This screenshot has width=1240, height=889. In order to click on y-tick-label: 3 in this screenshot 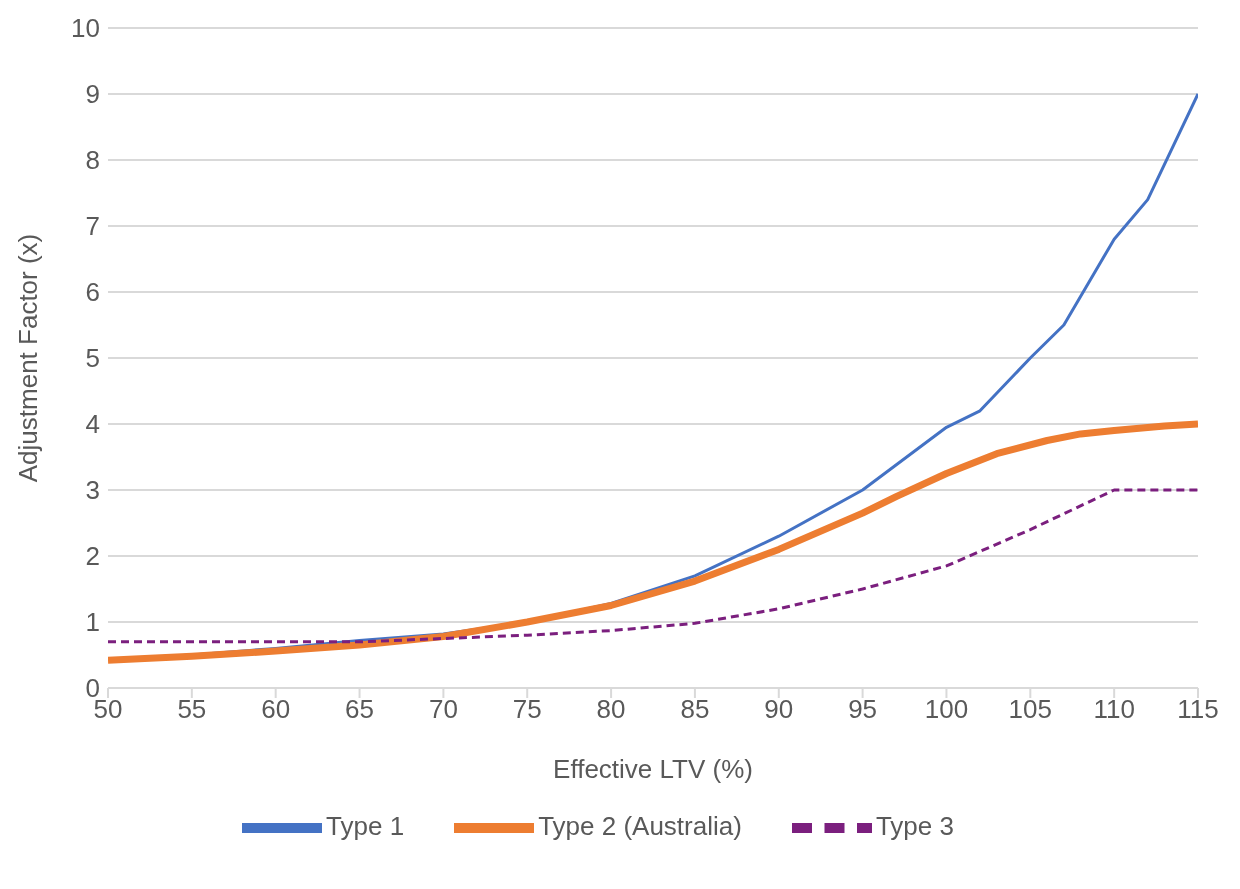, I will do `click(92, 490)`.